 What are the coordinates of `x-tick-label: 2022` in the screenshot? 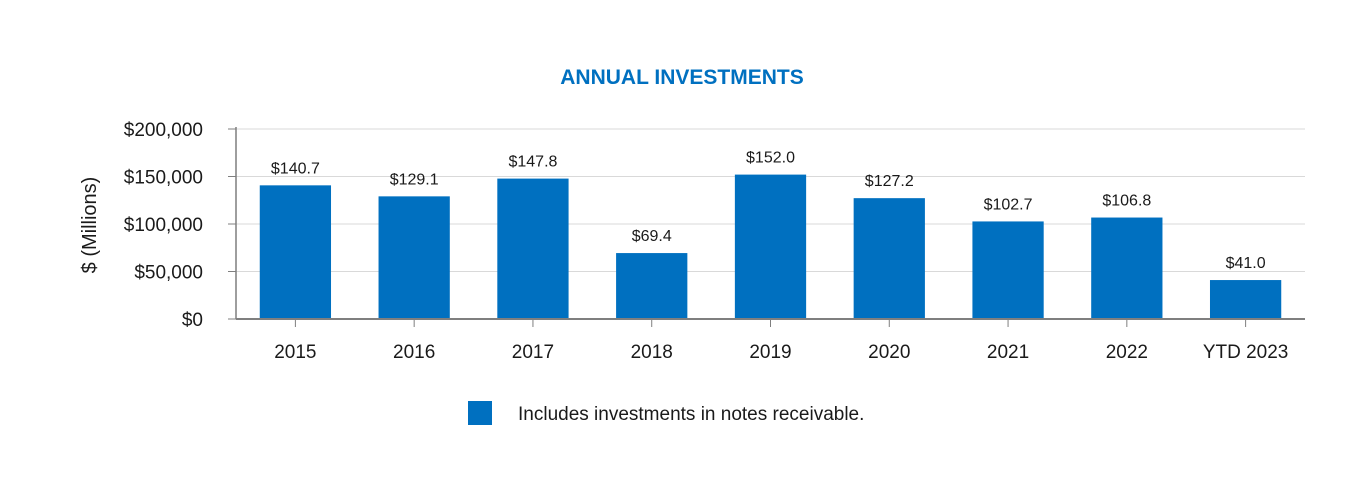 It's located at (1127, 352).